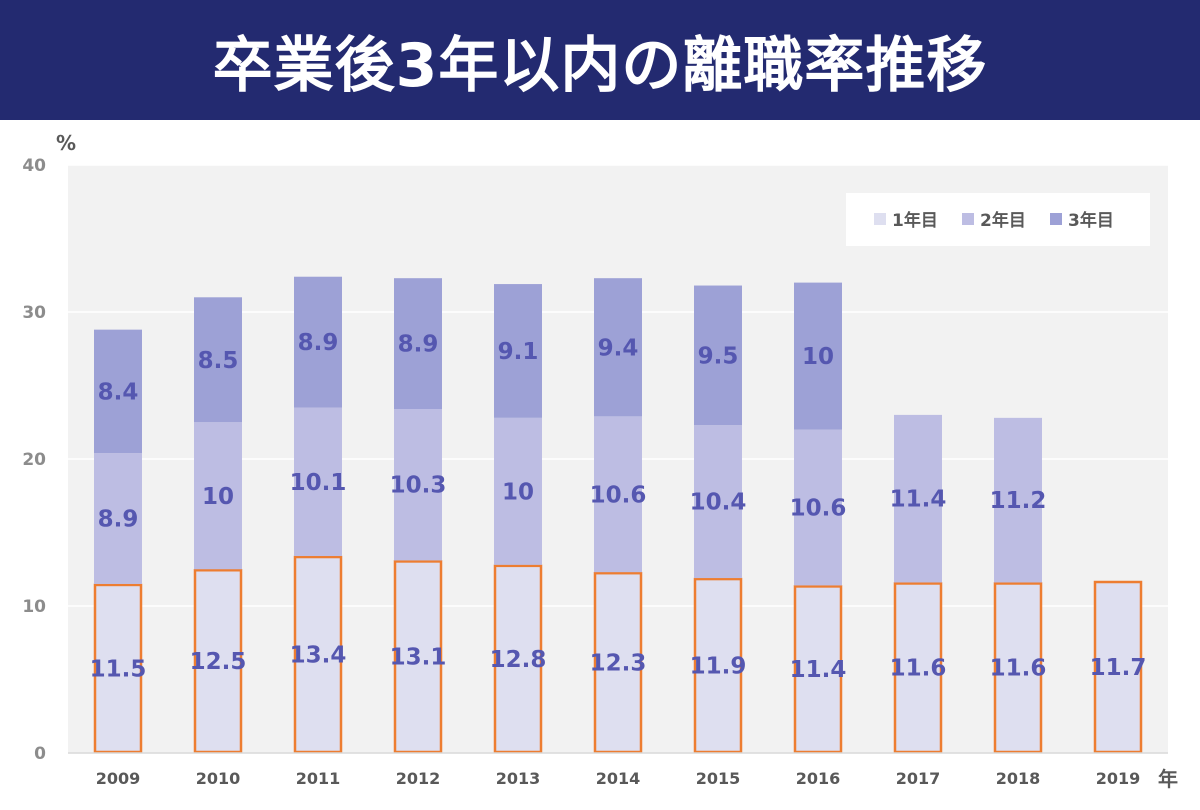  I want to click on data-label: 12.3, so click(618, 664).